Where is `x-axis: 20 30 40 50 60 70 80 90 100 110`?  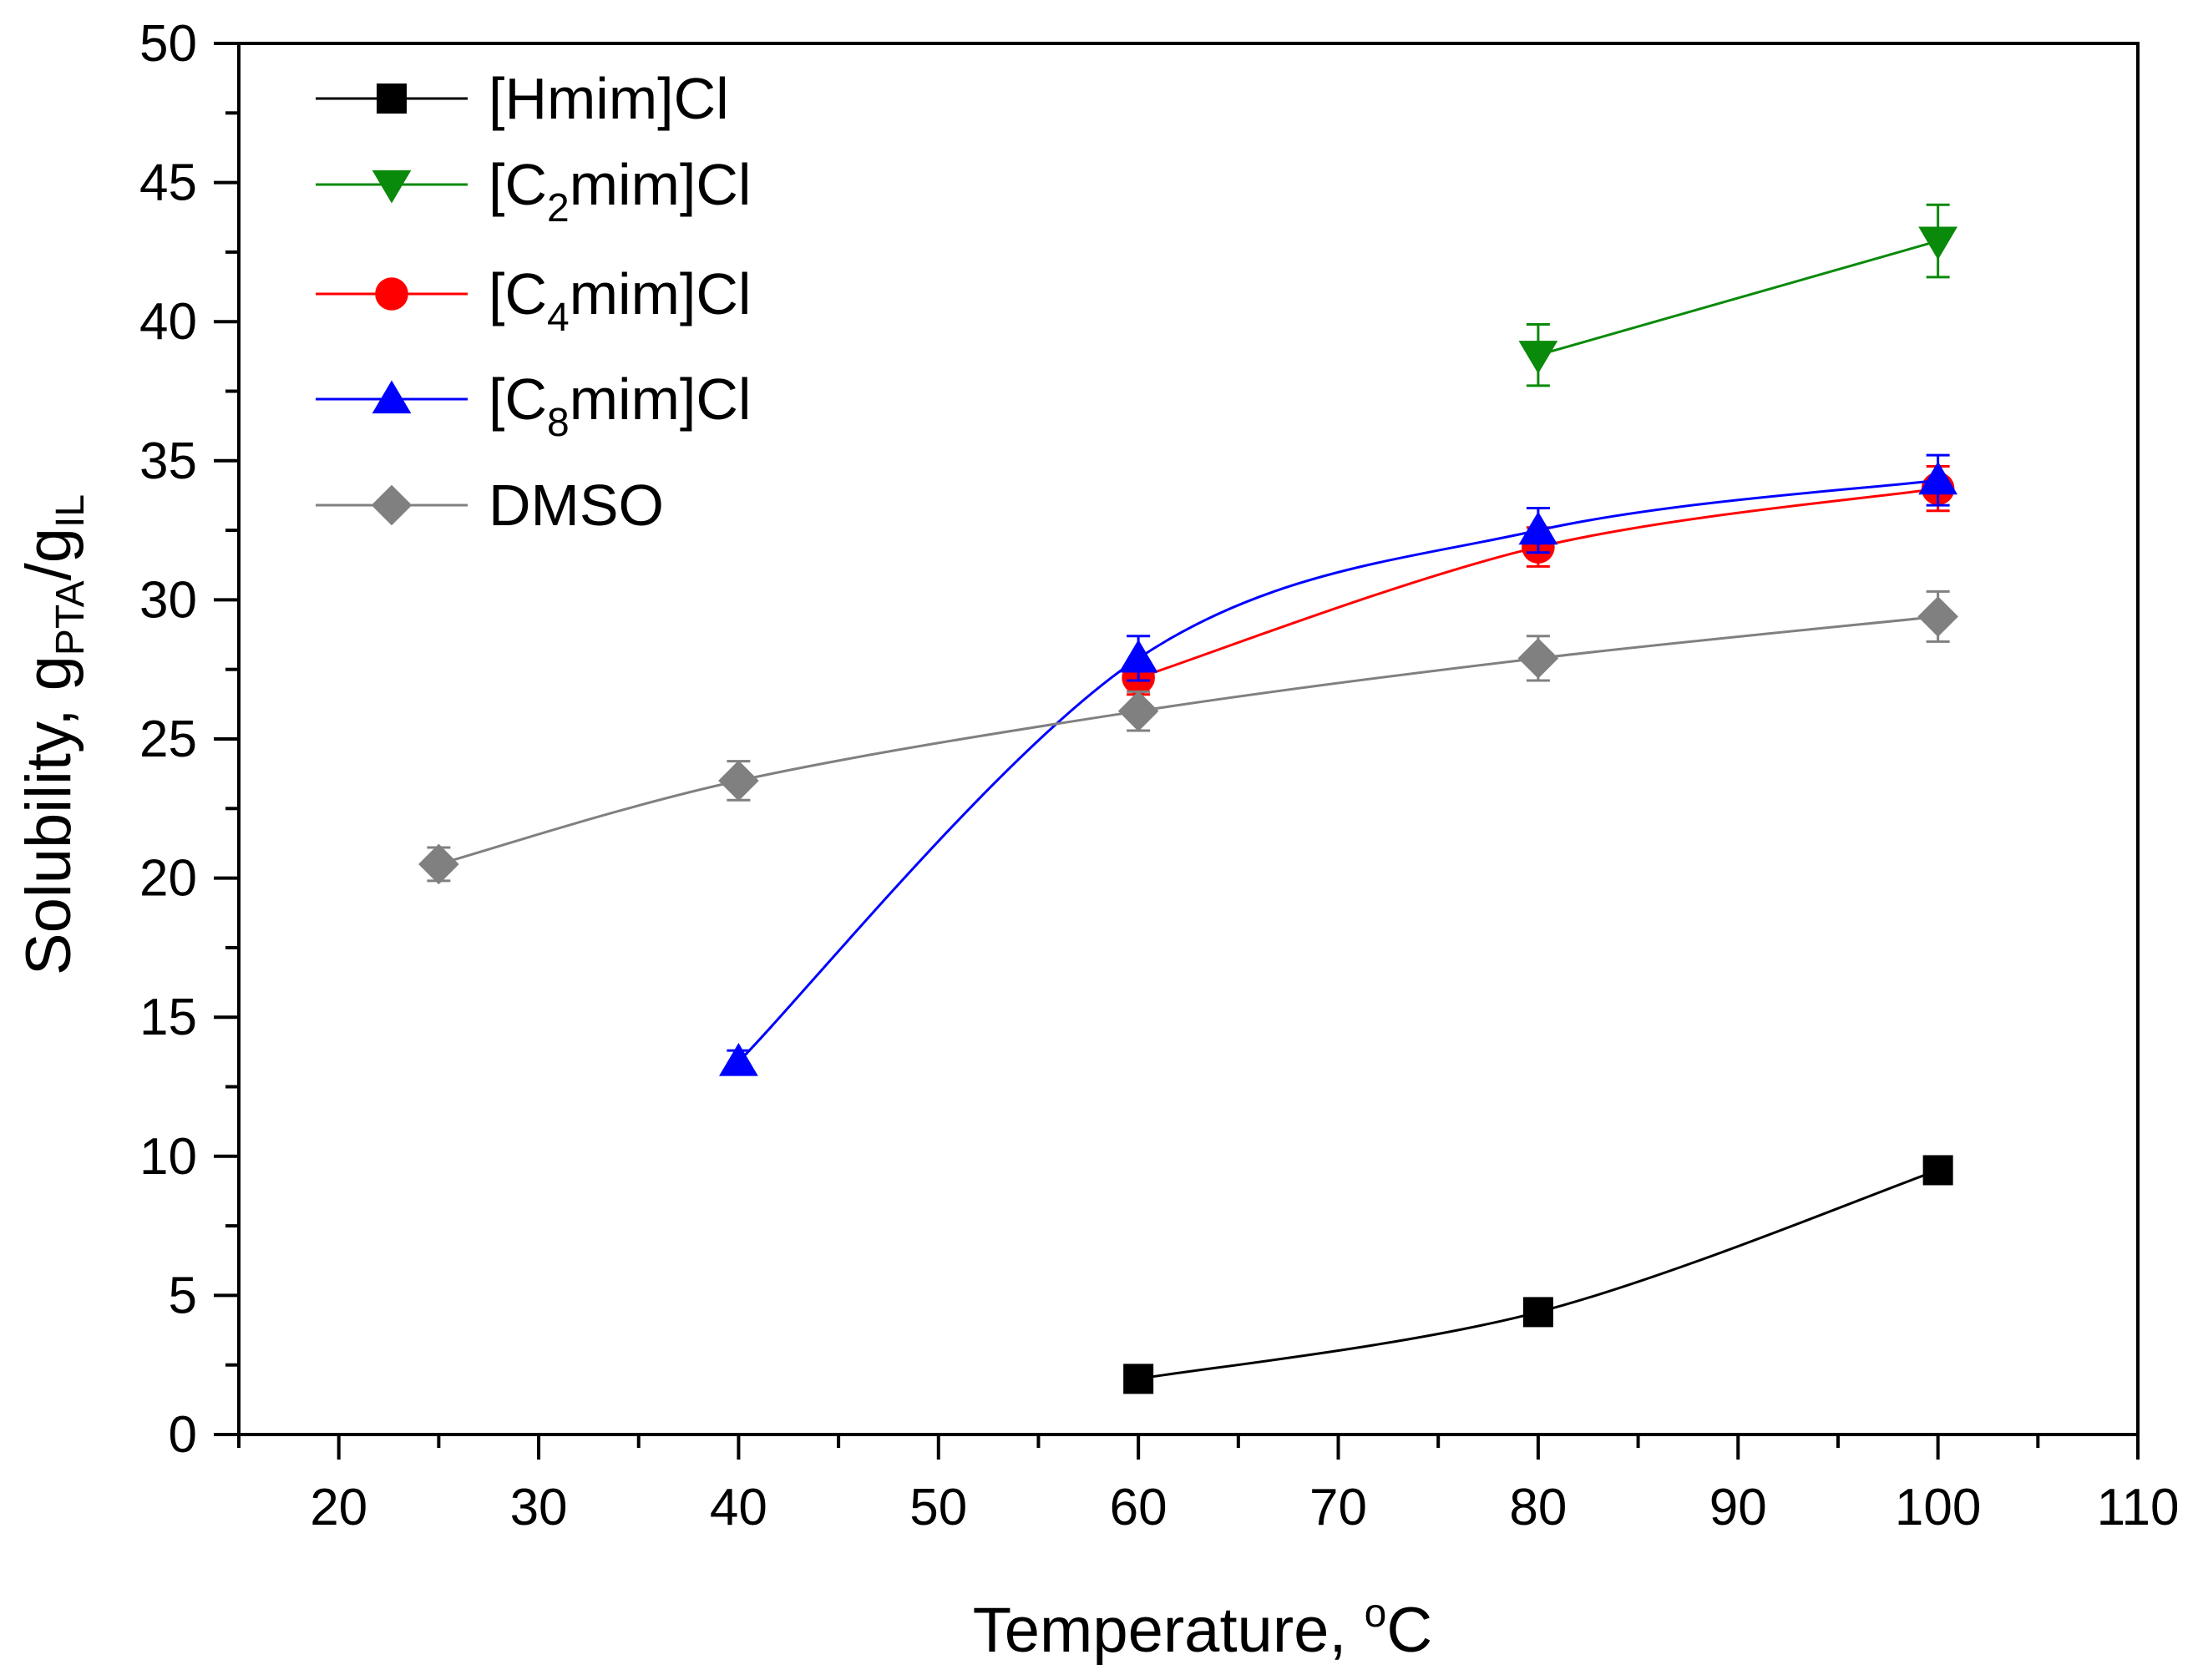 x-axis: 20 30 40 50 60 70 80 90 100 110 is located at coordinates (1208, 1485).